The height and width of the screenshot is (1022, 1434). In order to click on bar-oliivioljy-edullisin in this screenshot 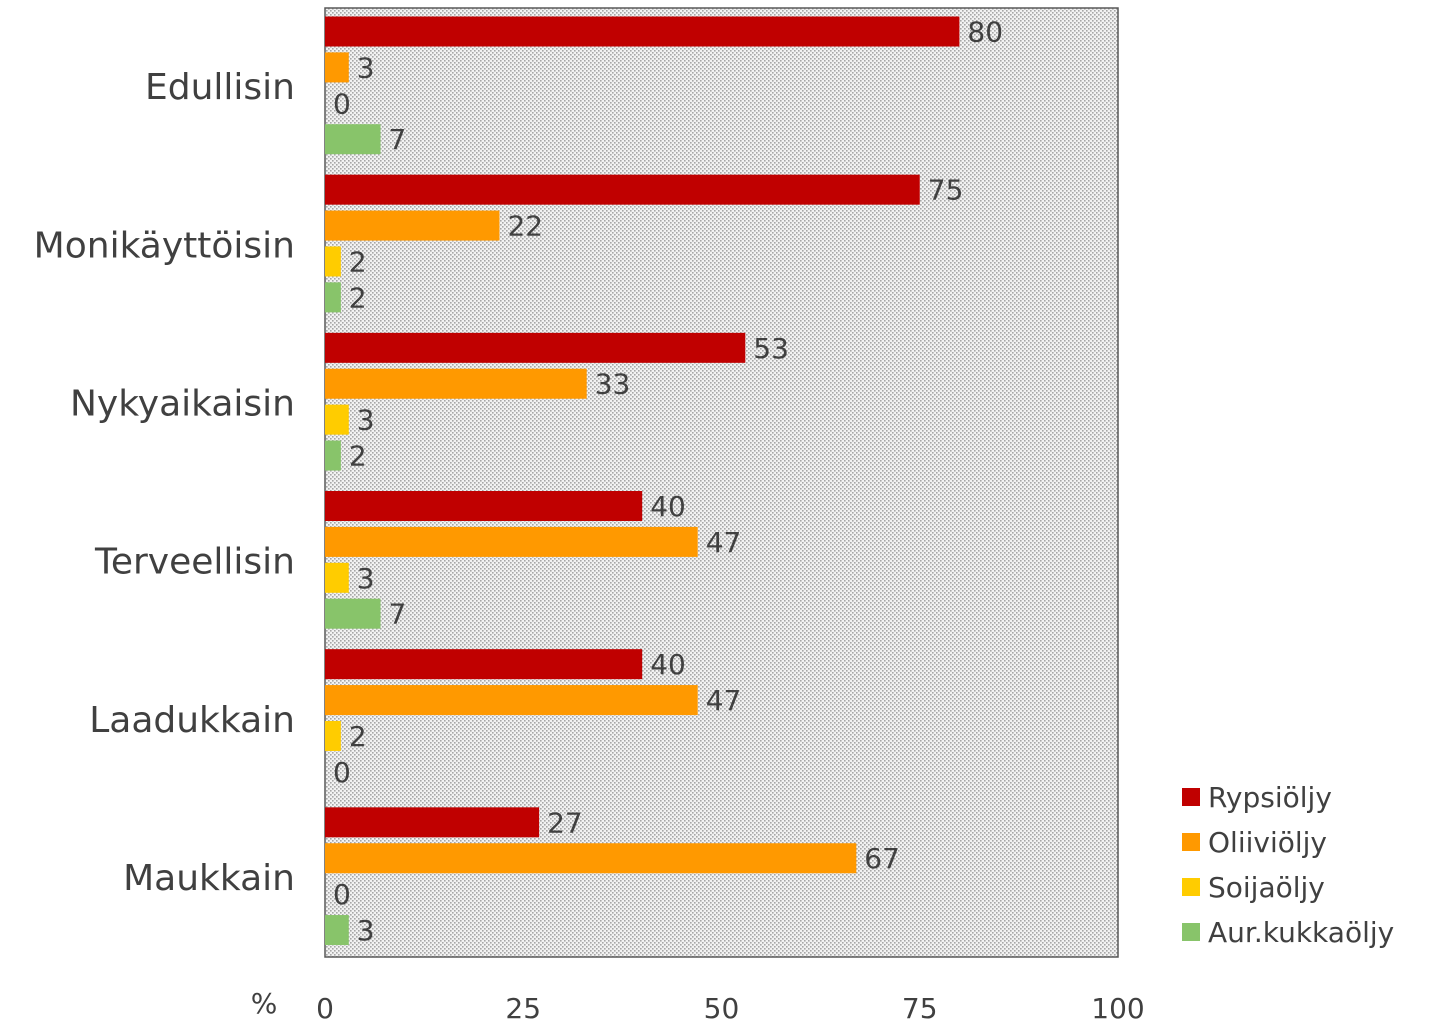, I will do `click(337, 67)`.